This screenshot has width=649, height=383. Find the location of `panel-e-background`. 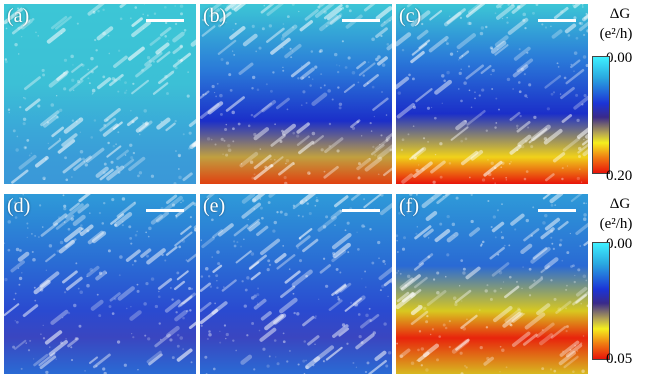

panel-e-background is located at coordinates (296, 284).